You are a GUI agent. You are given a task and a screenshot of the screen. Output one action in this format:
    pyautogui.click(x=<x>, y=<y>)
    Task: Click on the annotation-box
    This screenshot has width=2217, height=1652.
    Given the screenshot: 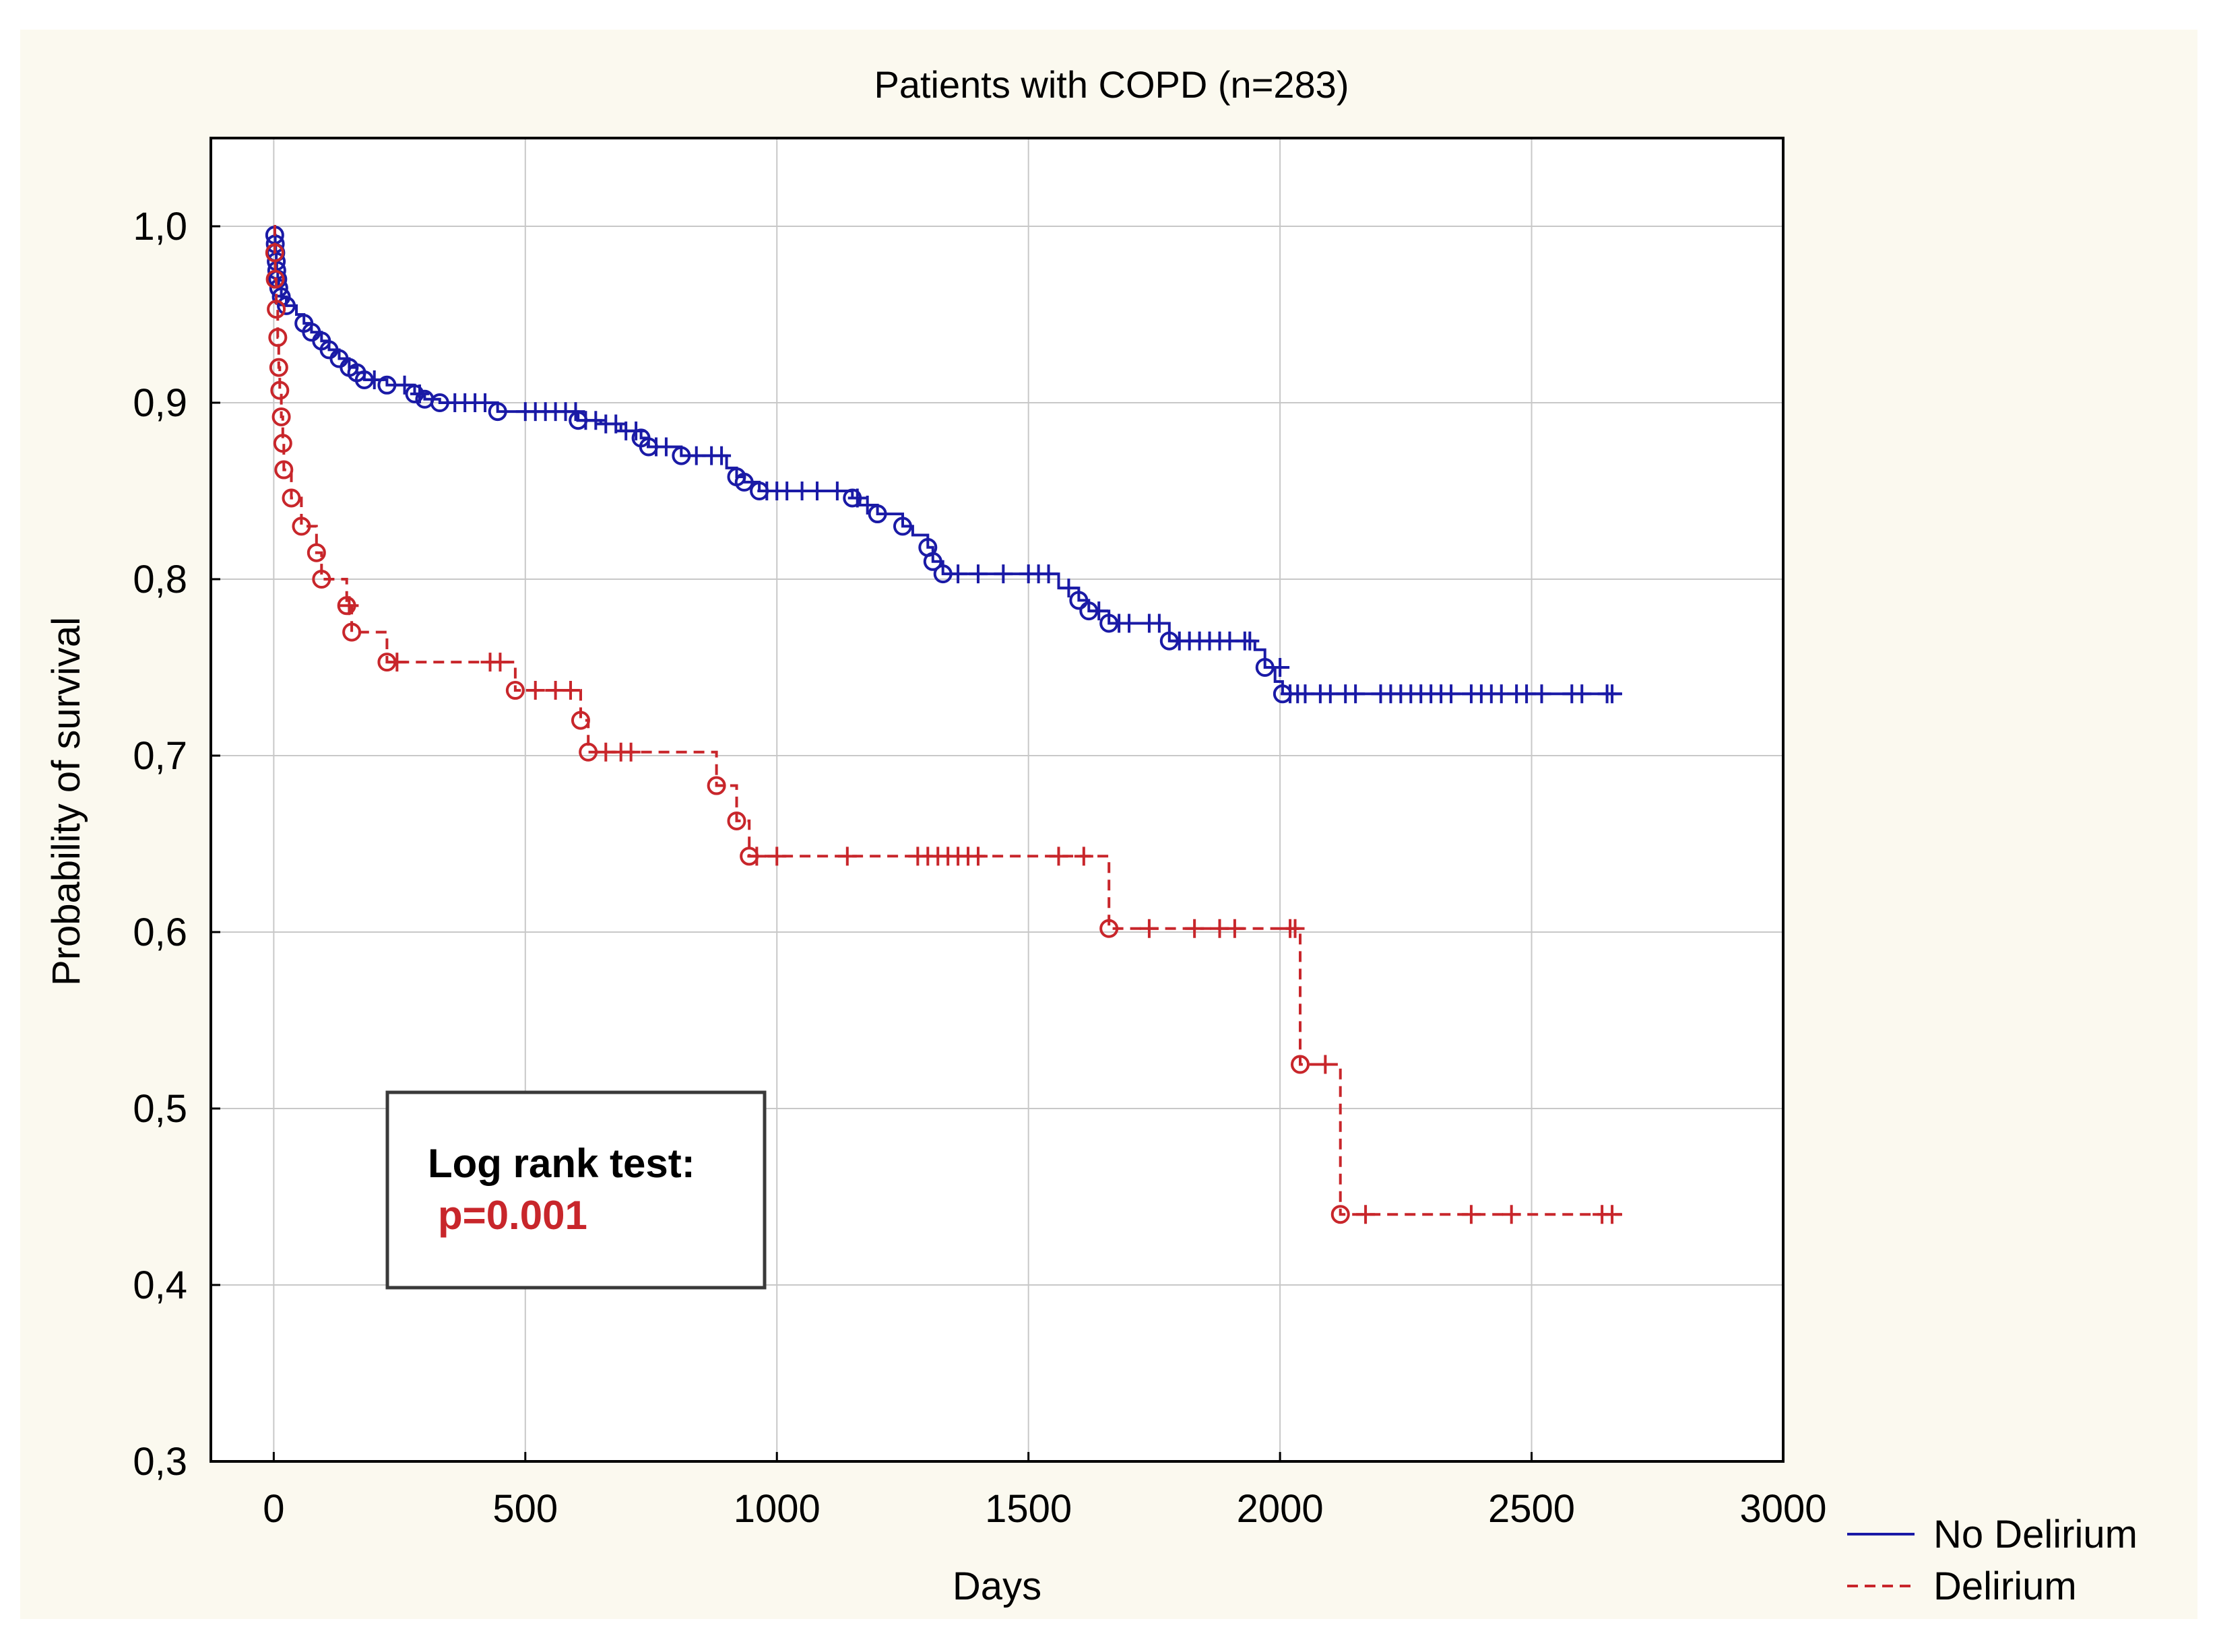 What is the action you would take?
    pyautogui.click(x=576, y=1190)
    